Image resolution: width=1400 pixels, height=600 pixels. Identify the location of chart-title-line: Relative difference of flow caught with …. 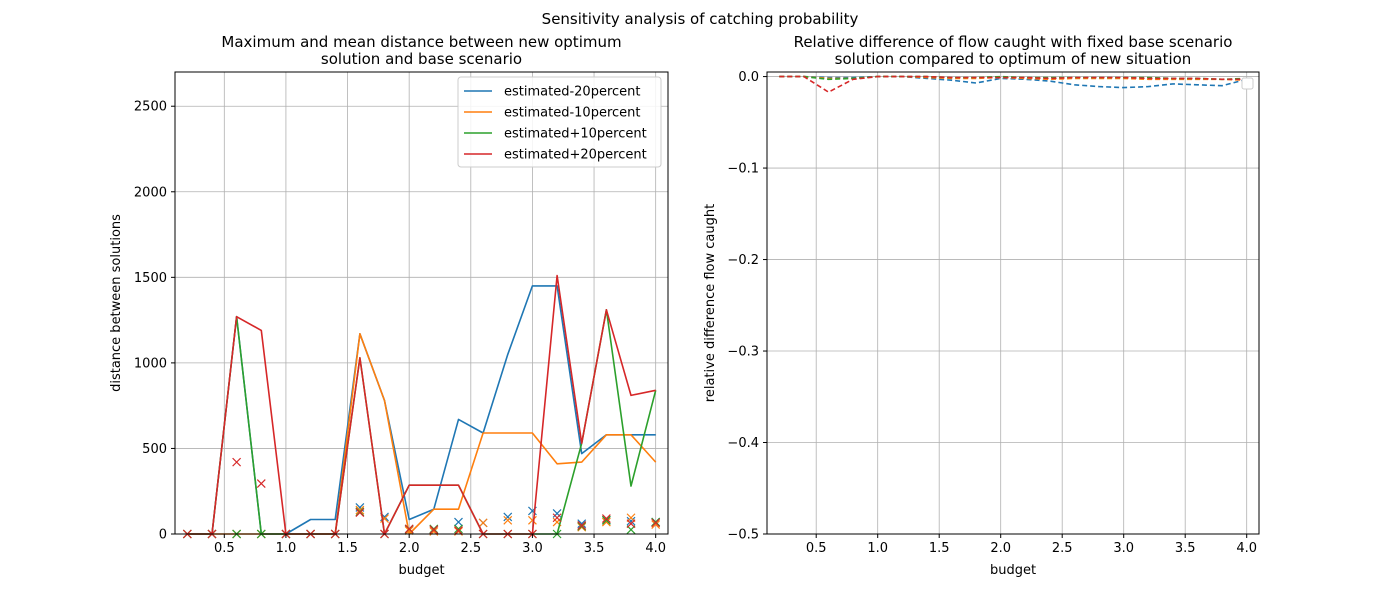
(1013, 42).